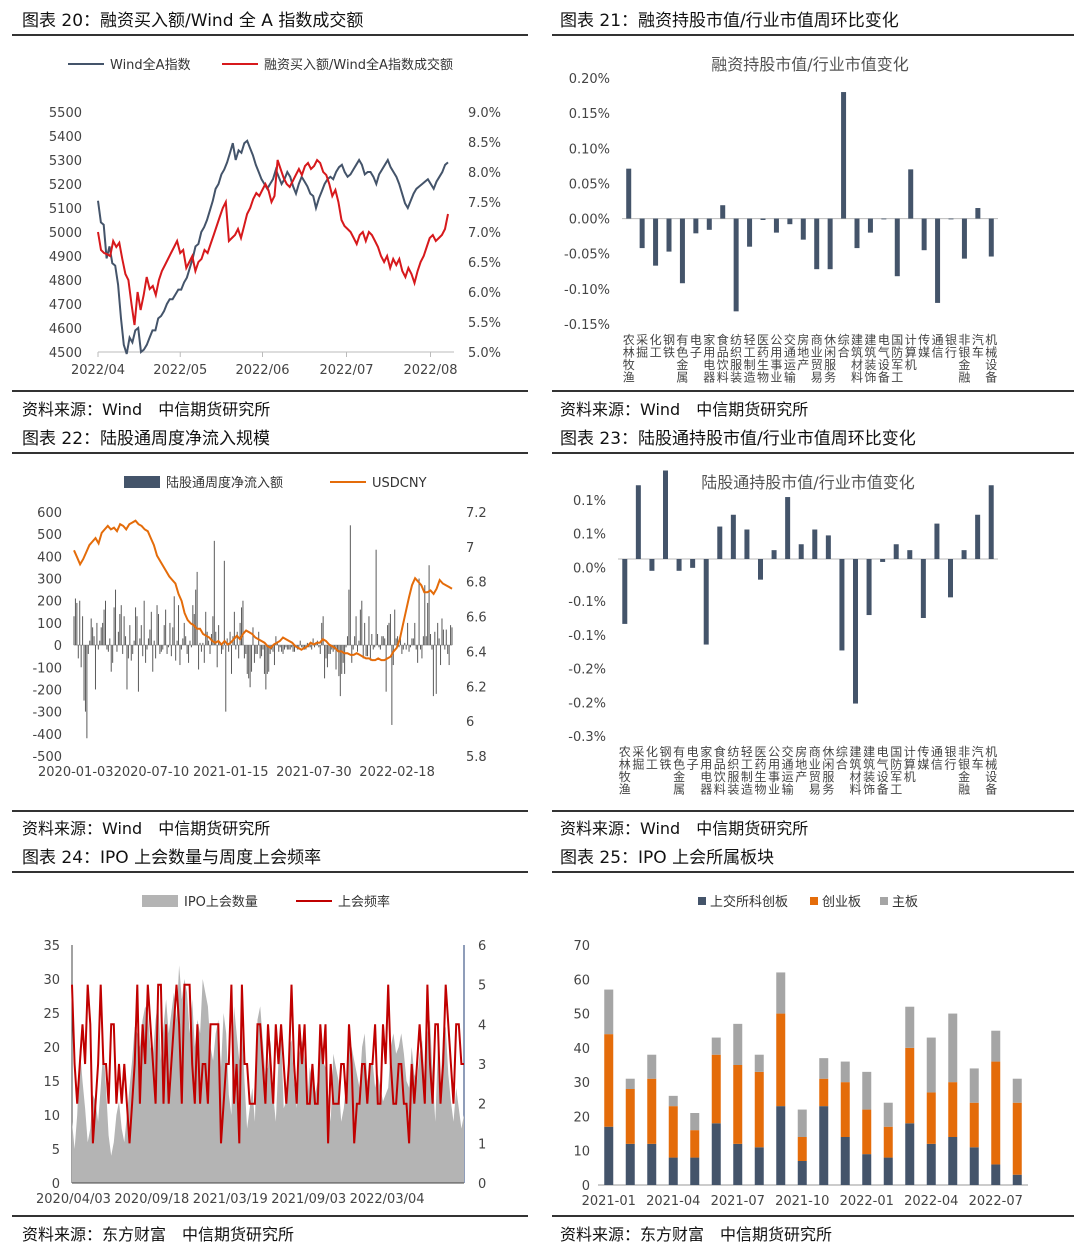 This screenshot has width=1080, height=1251. Describe the element at coordinates (828, 789) in the screenshot. I see `fig23-category-label: 务` at that location.